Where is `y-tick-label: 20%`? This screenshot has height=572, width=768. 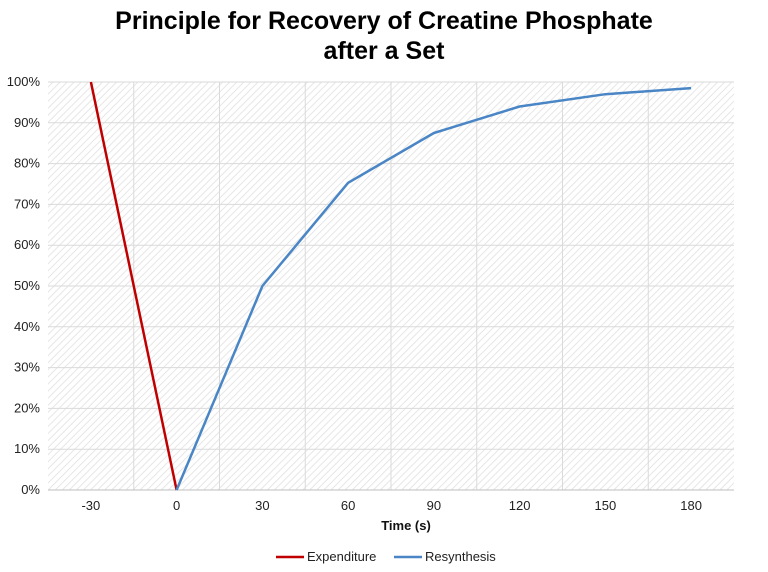
y-tick-label: 20% is located at coordinates (27, 407).